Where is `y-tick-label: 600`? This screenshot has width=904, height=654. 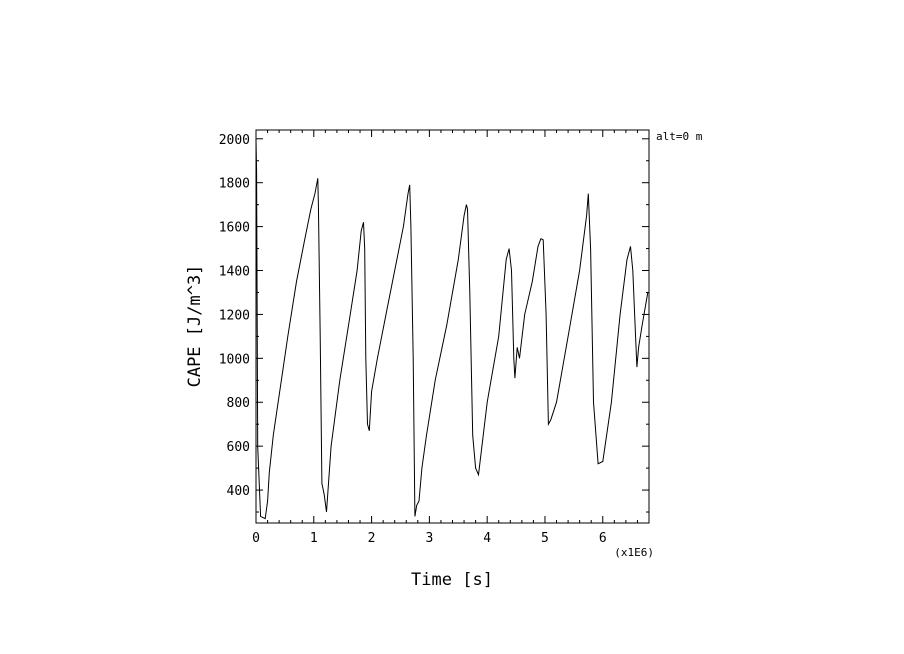 y-tick-label: 600 is located at coordinates (238, 447).